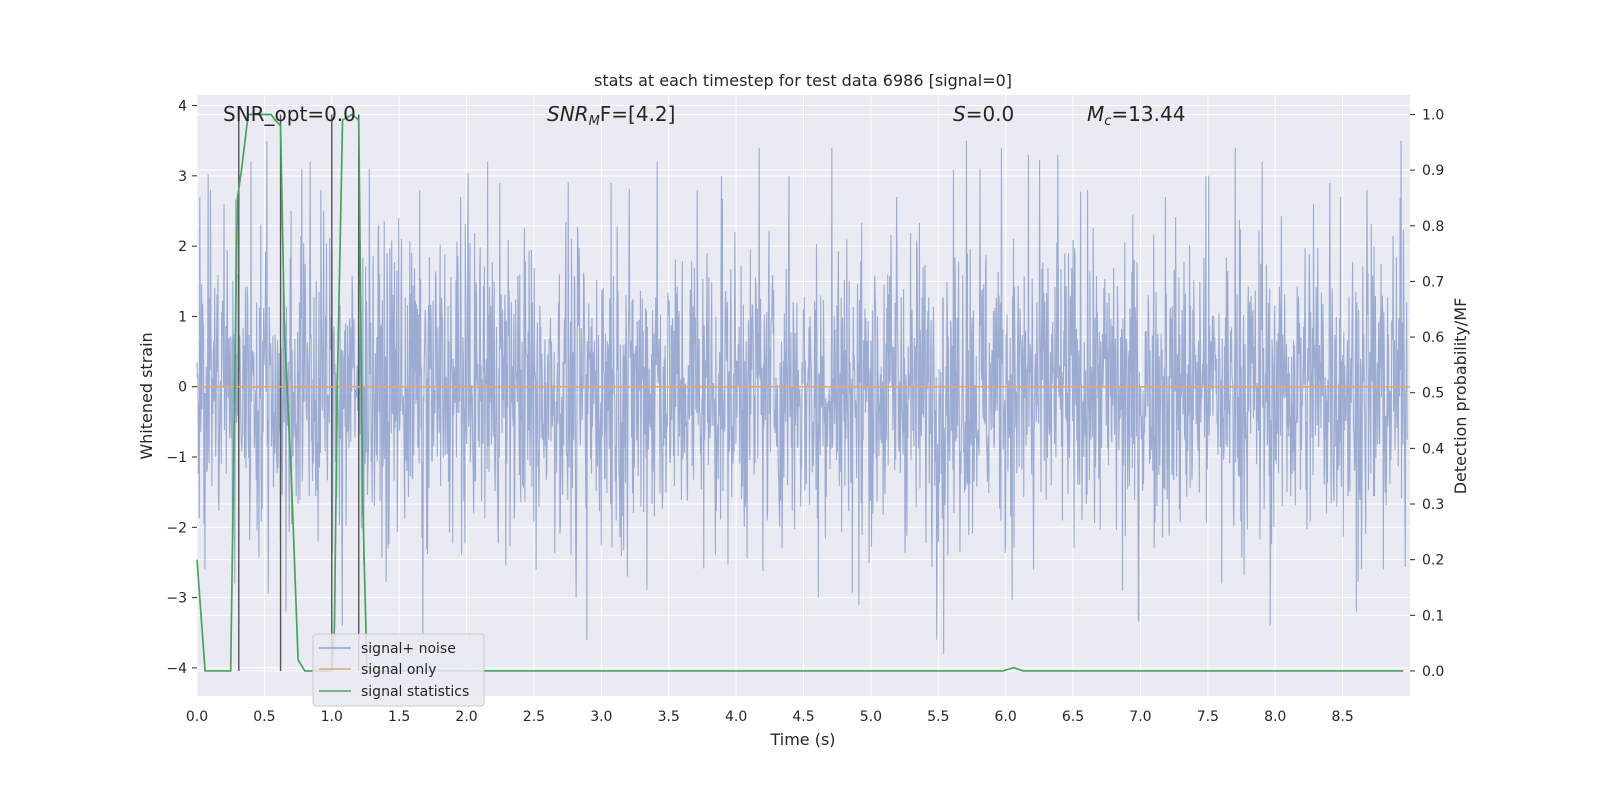 The width and height of the screenshot is (1600, 800). Describe the element at coordinates (332, 717) in the screenshot. I see `x-tick-label: 1.0` at that location.